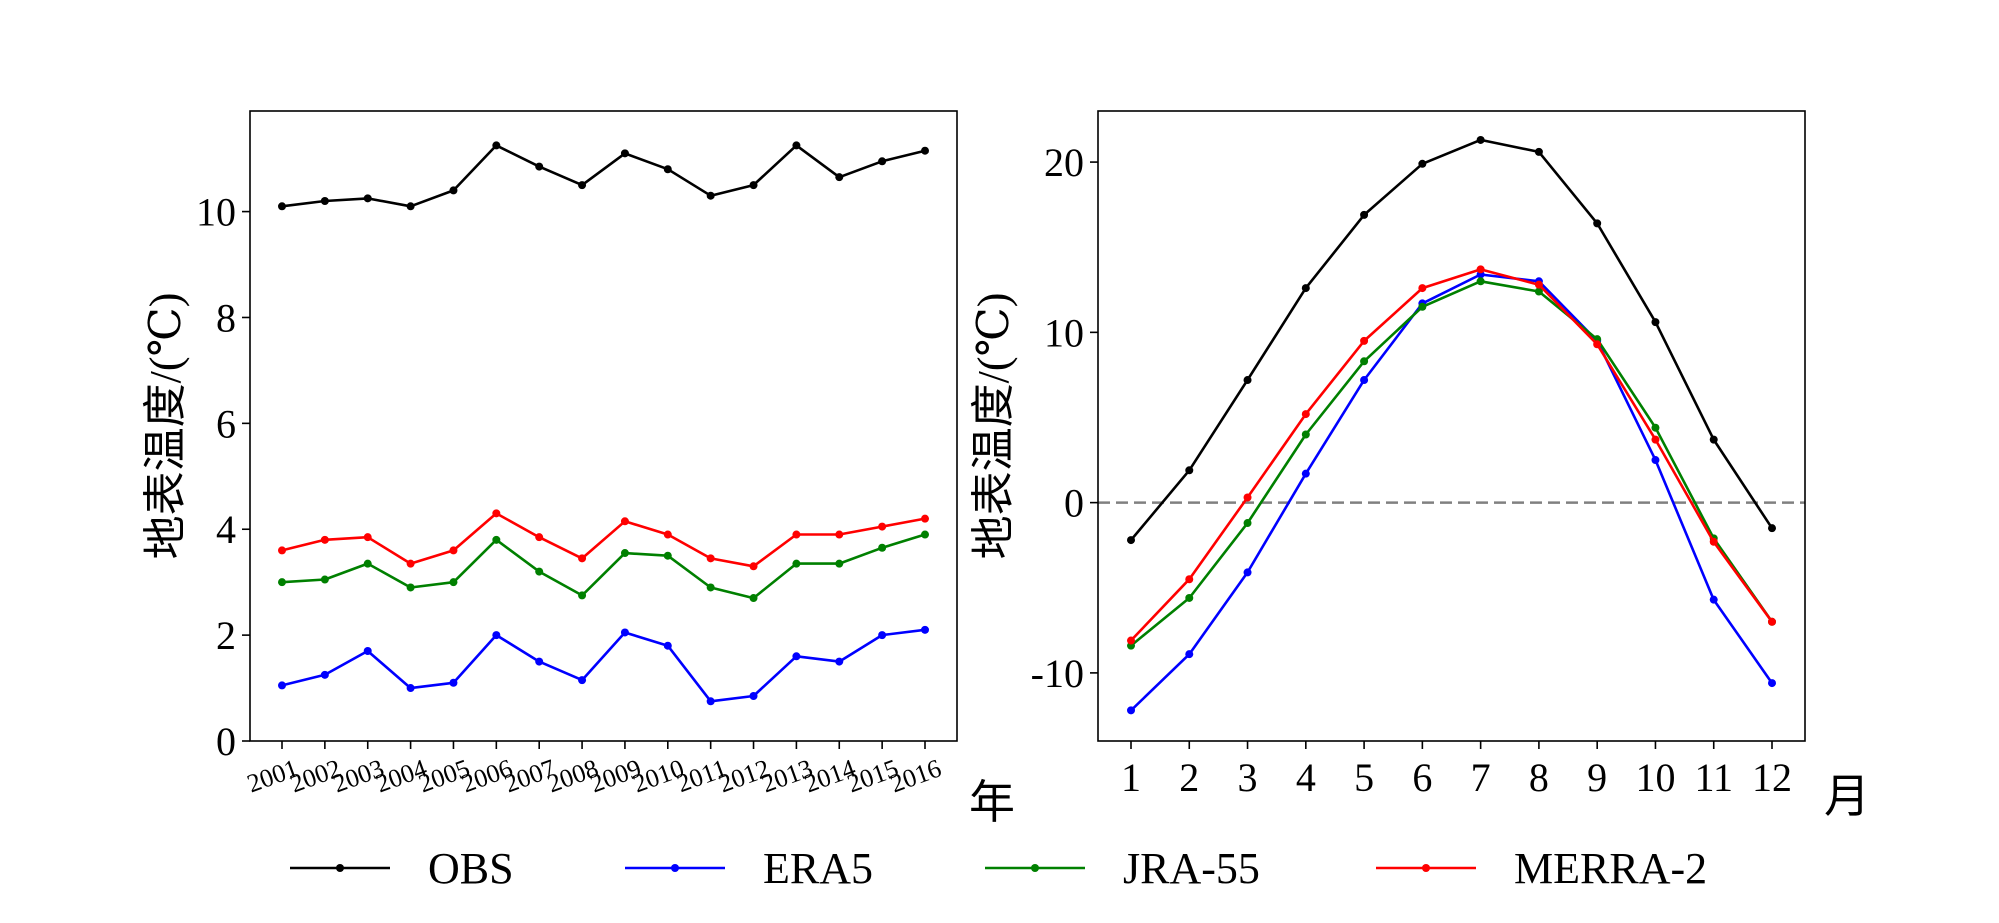 The width and height of the screenshot is (1999, 923). What do you see at coordinates (1772, 777) in the screenshot?
I see `monthly-x-tick-label: 12` at bounding box center [1772, 777].